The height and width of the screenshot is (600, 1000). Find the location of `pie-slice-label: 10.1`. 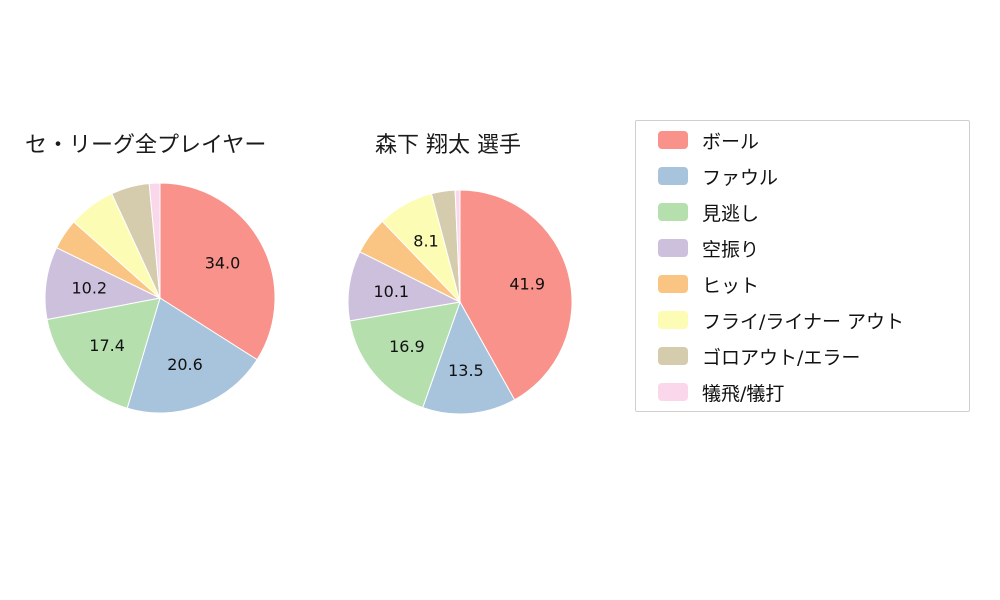

pie-slice-label: 10.1 is located at coordinates (391, 291).